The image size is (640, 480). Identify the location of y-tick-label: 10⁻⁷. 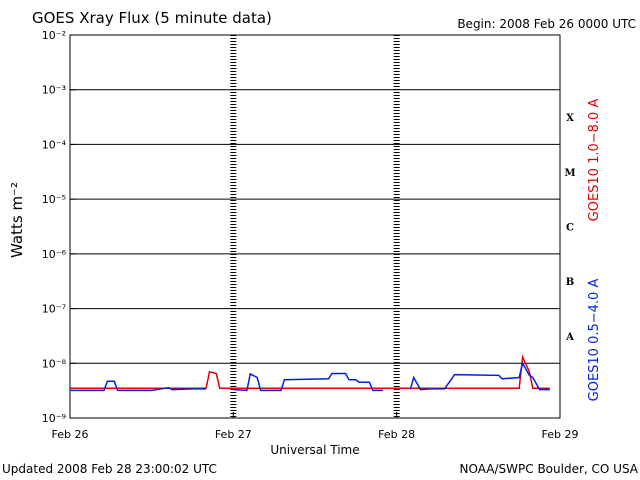
(54, 309).